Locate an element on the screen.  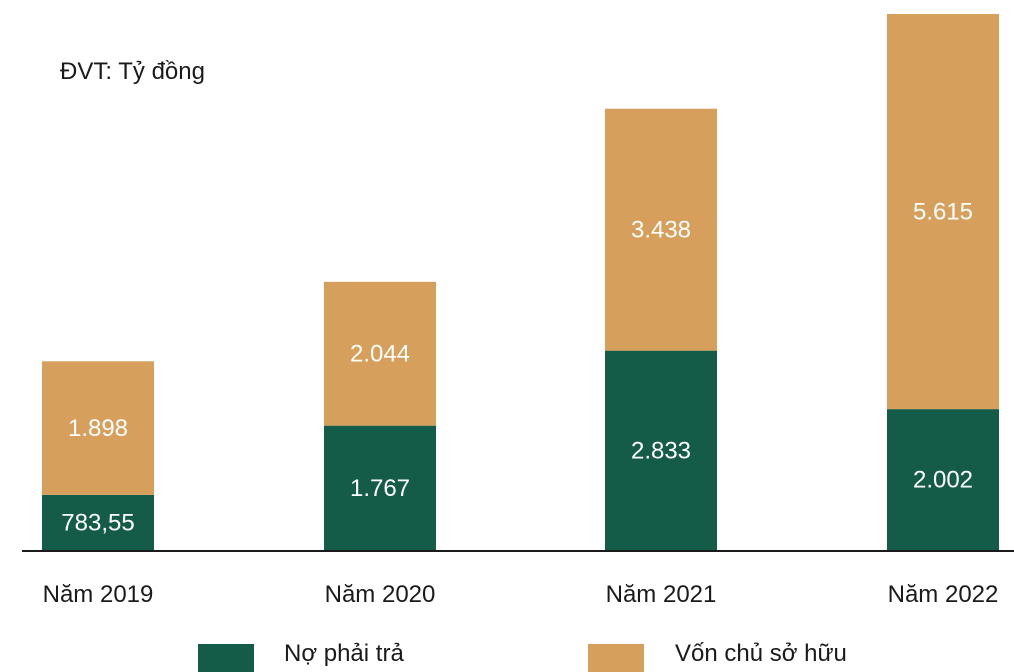
legend-swatch-equity is located at coordinates (616, 658).